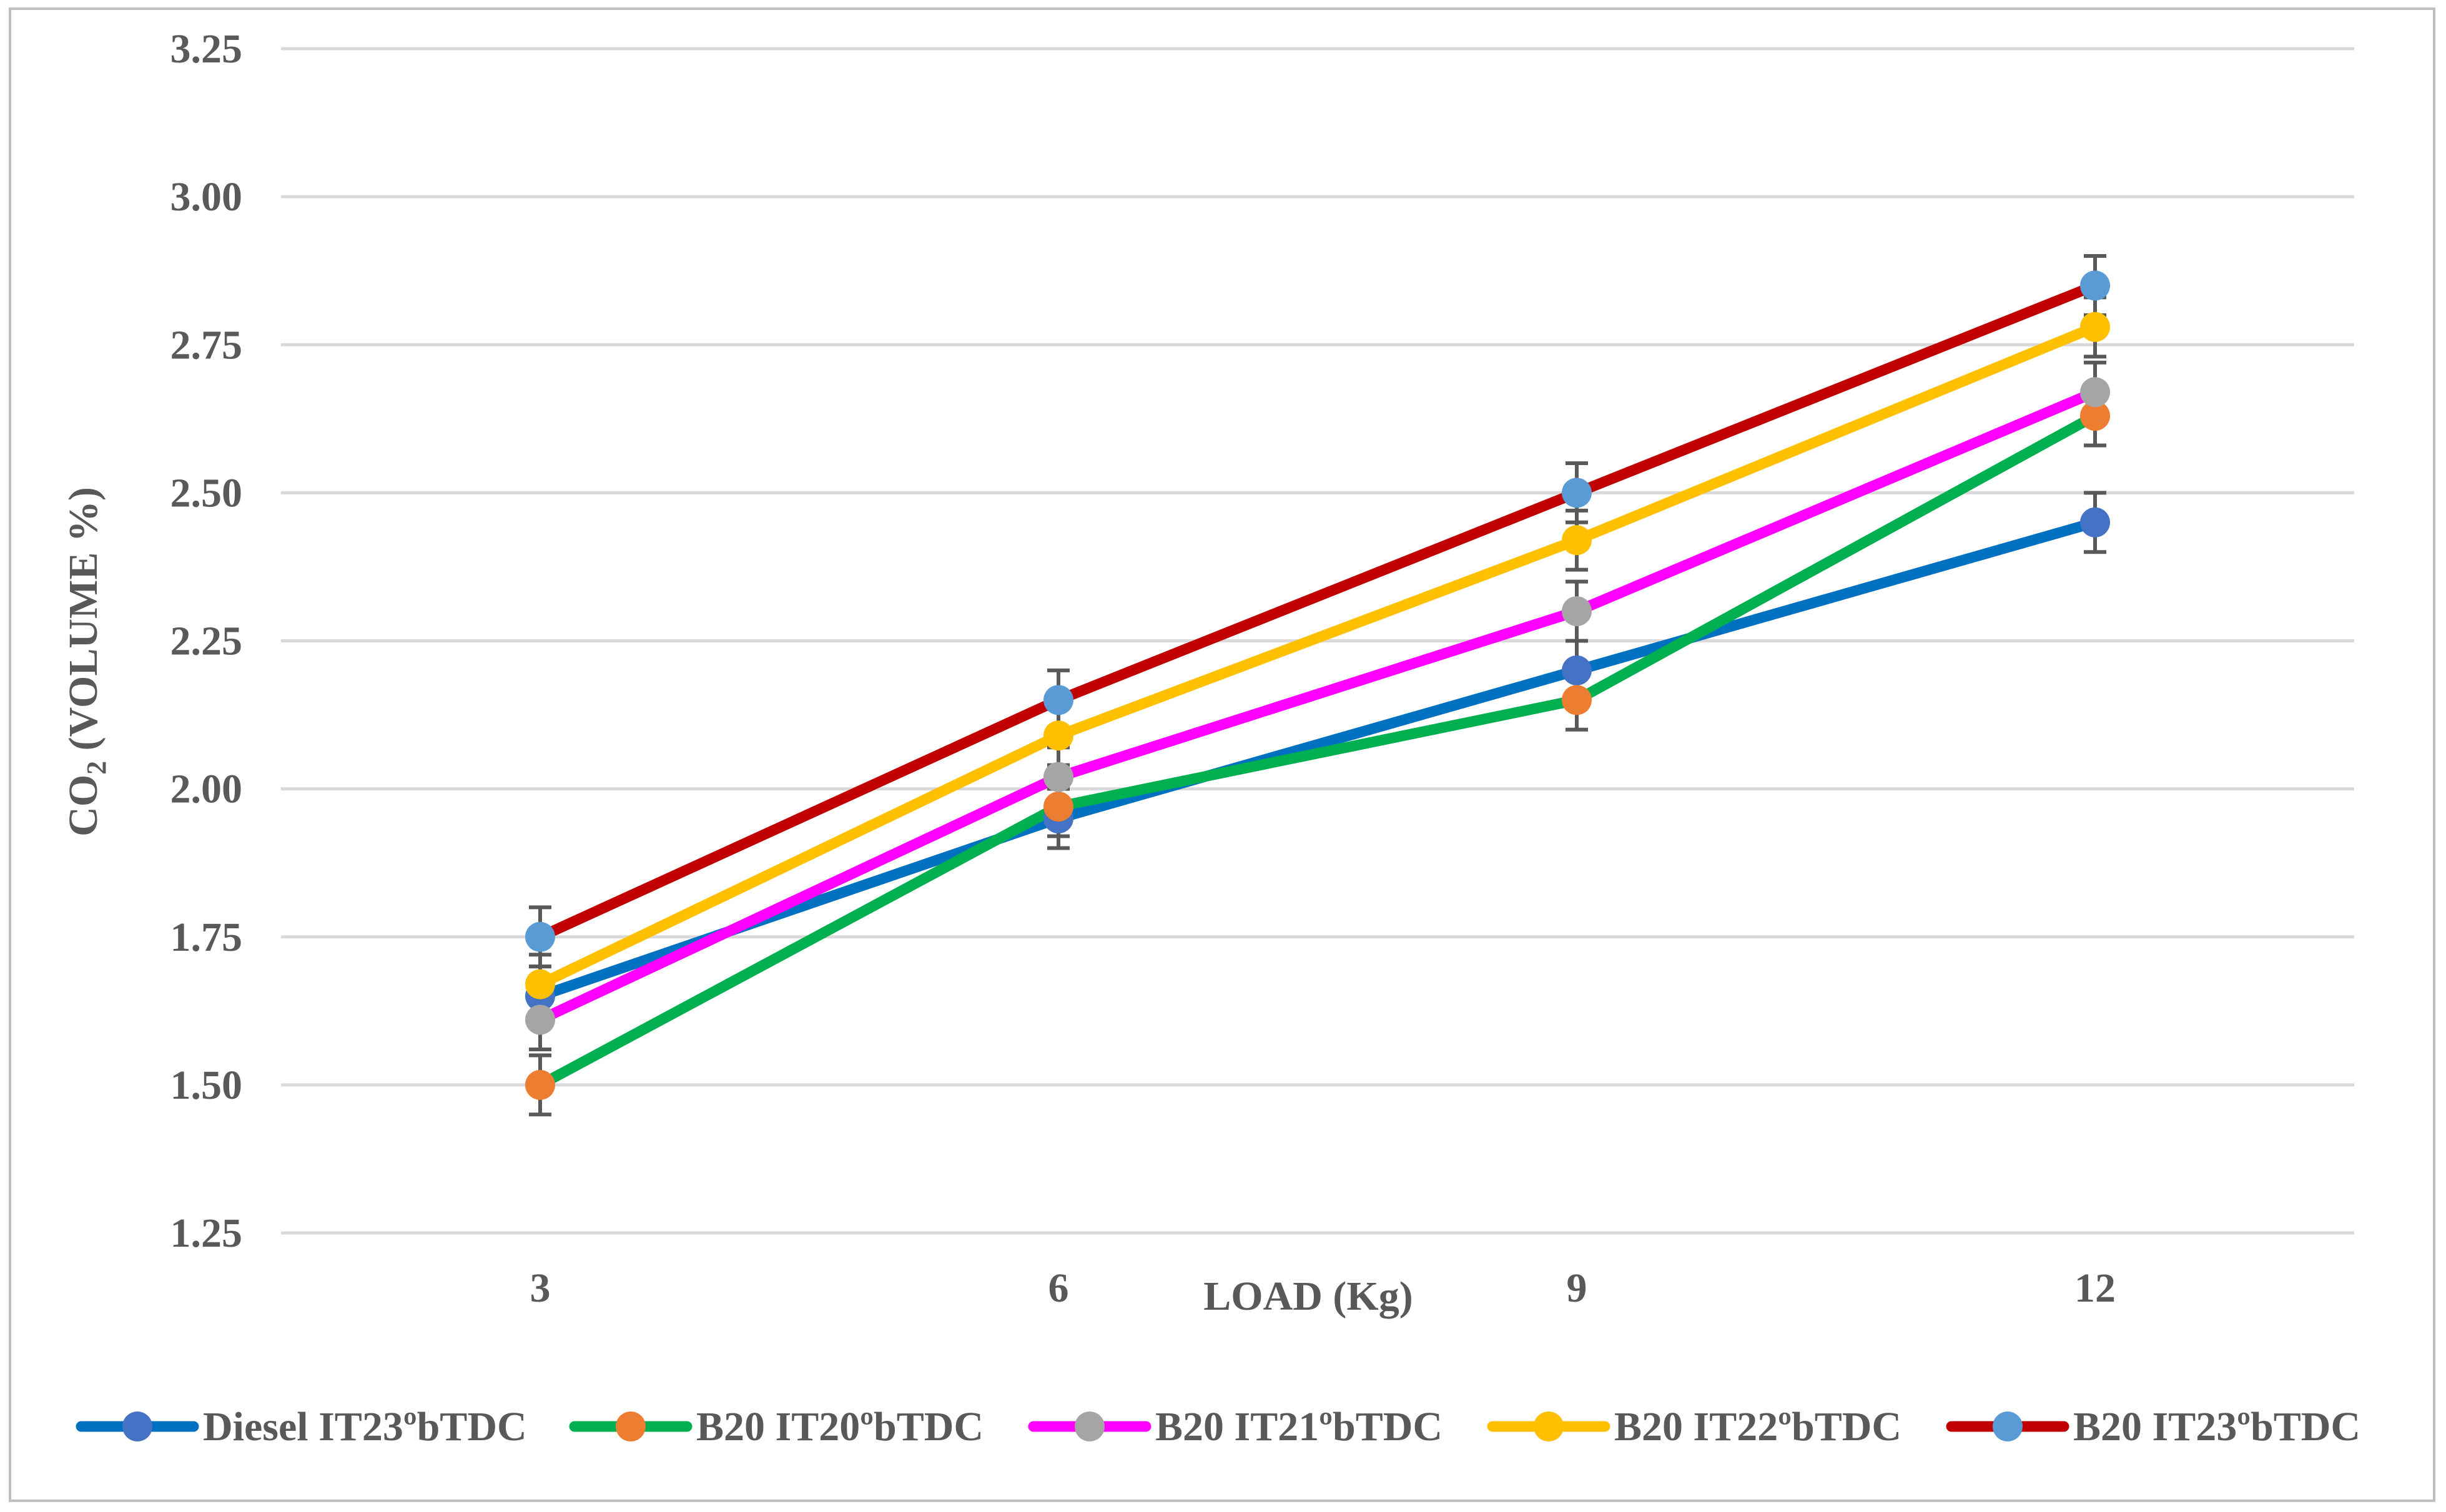  I want to click on x-tick-label: 9, so click(1577, 1288).